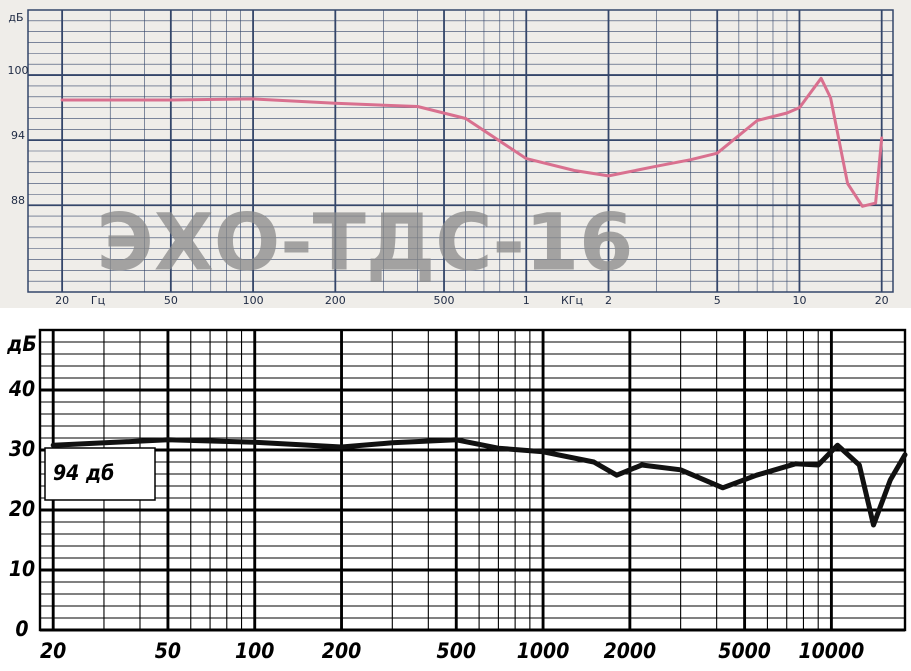 The image size is (911, 671). Describe the element at coordinates (22, 449) in the screenshot. I see `y-tick-label: 30` at that location.